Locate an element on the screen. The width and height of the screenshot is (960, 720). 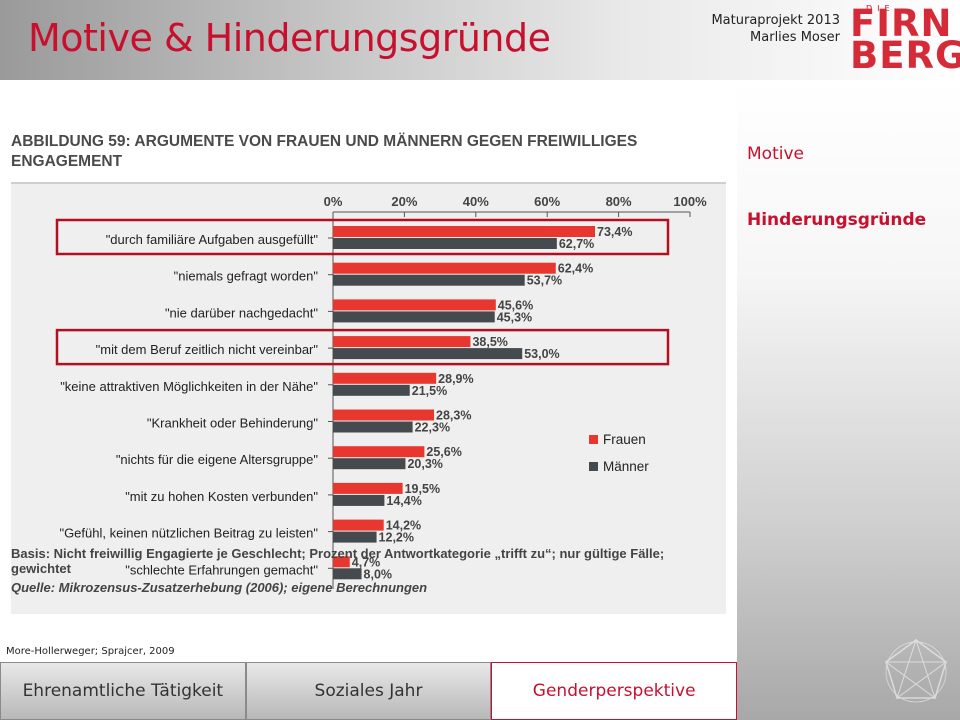
legend-label: Männer is located at coordinates (626, 466).